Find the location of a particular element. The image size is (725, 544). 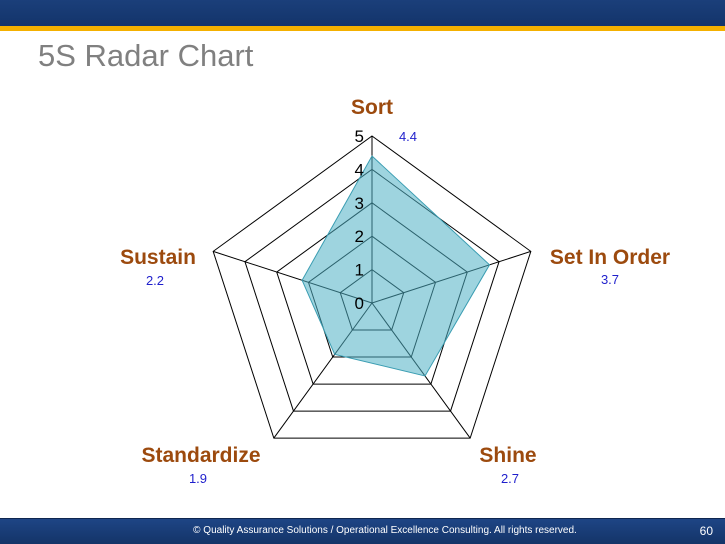

header-bar is located at coordinates (362, 13).